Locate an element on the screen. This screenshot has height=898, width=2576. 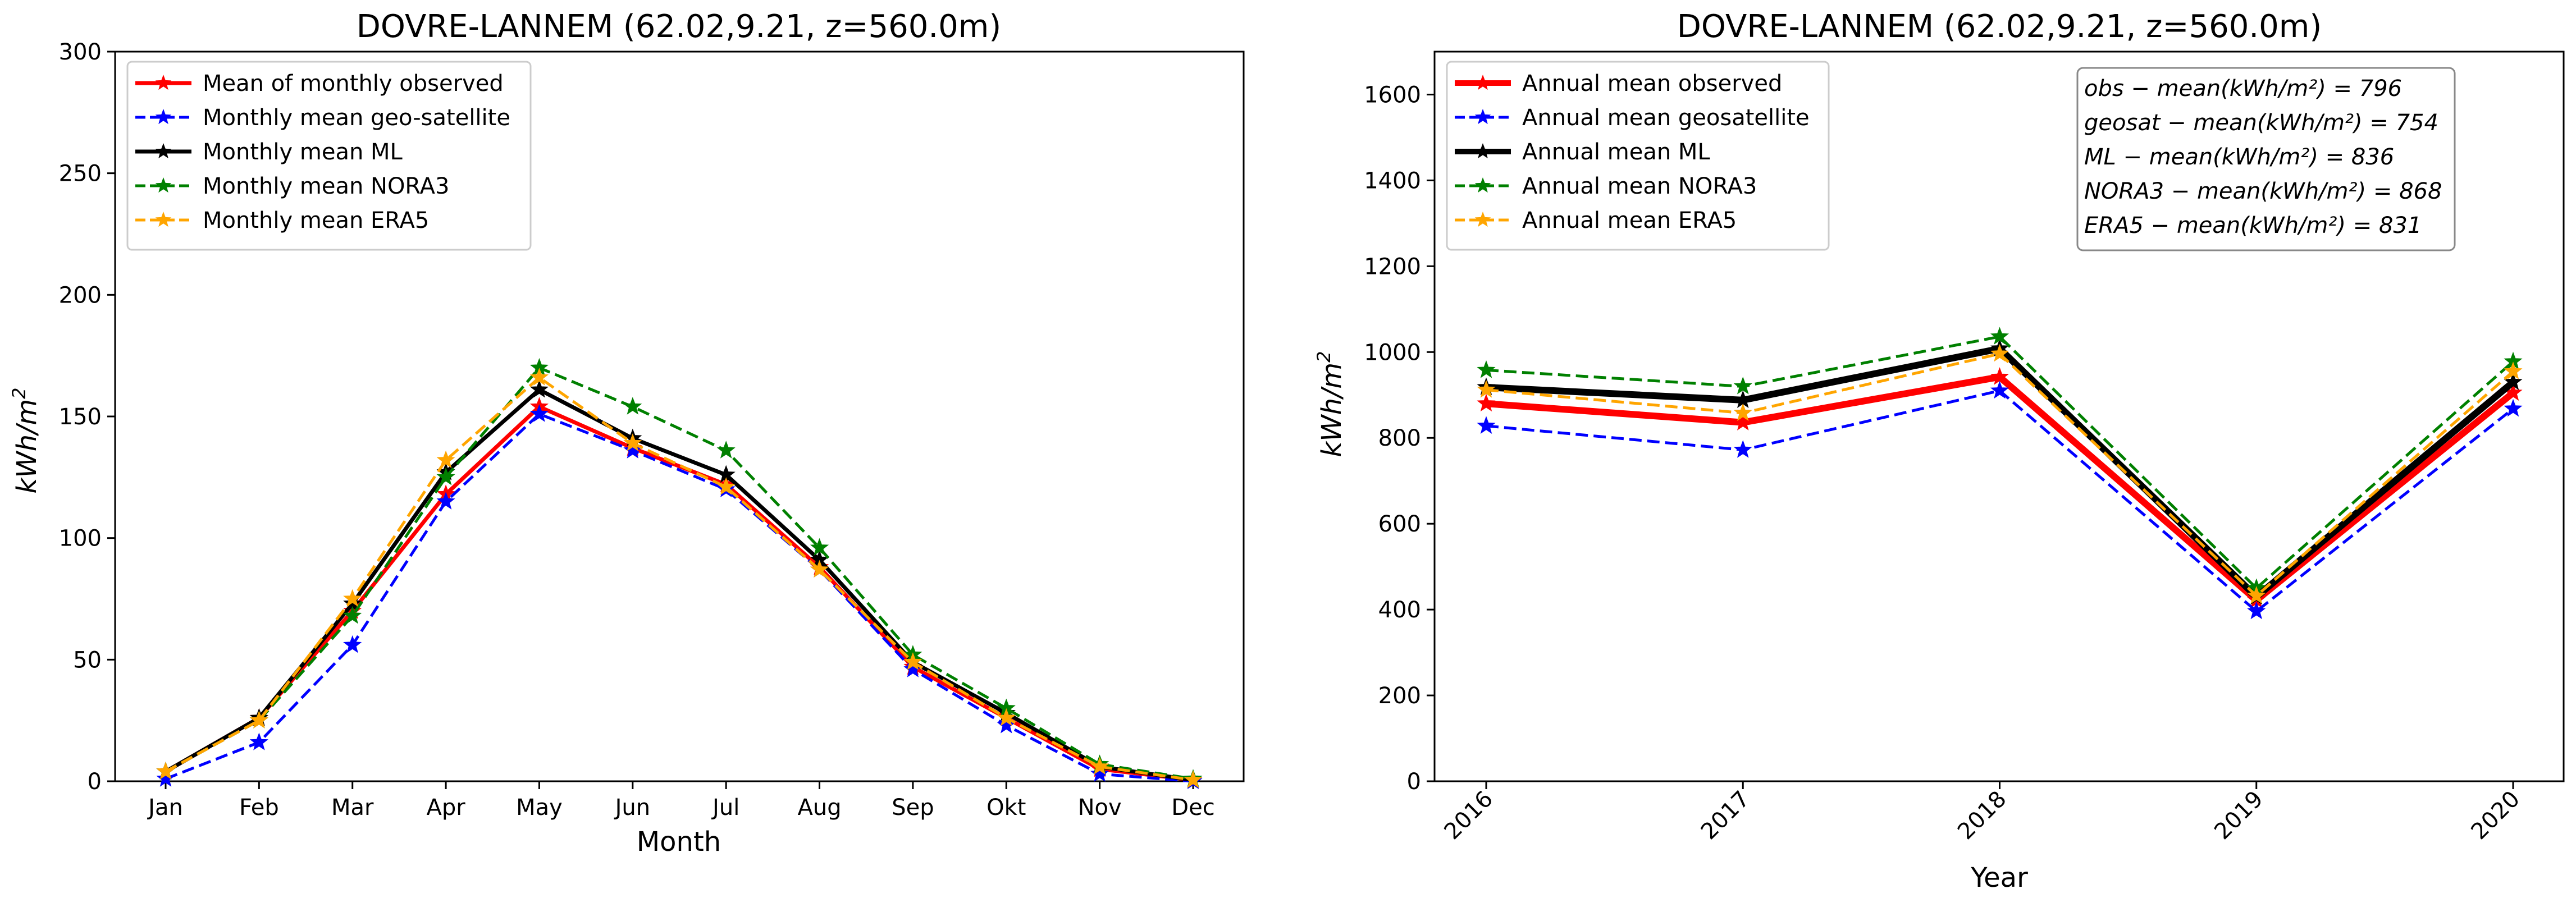
right-stats-line: NORA3 − mean(kWh/m²) = 868 is located at coordinates (2263, 191).